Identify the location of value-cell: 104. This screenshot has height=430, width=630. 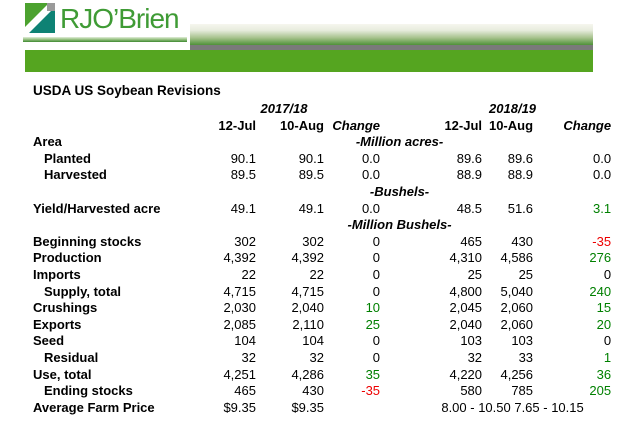
(245, 341).